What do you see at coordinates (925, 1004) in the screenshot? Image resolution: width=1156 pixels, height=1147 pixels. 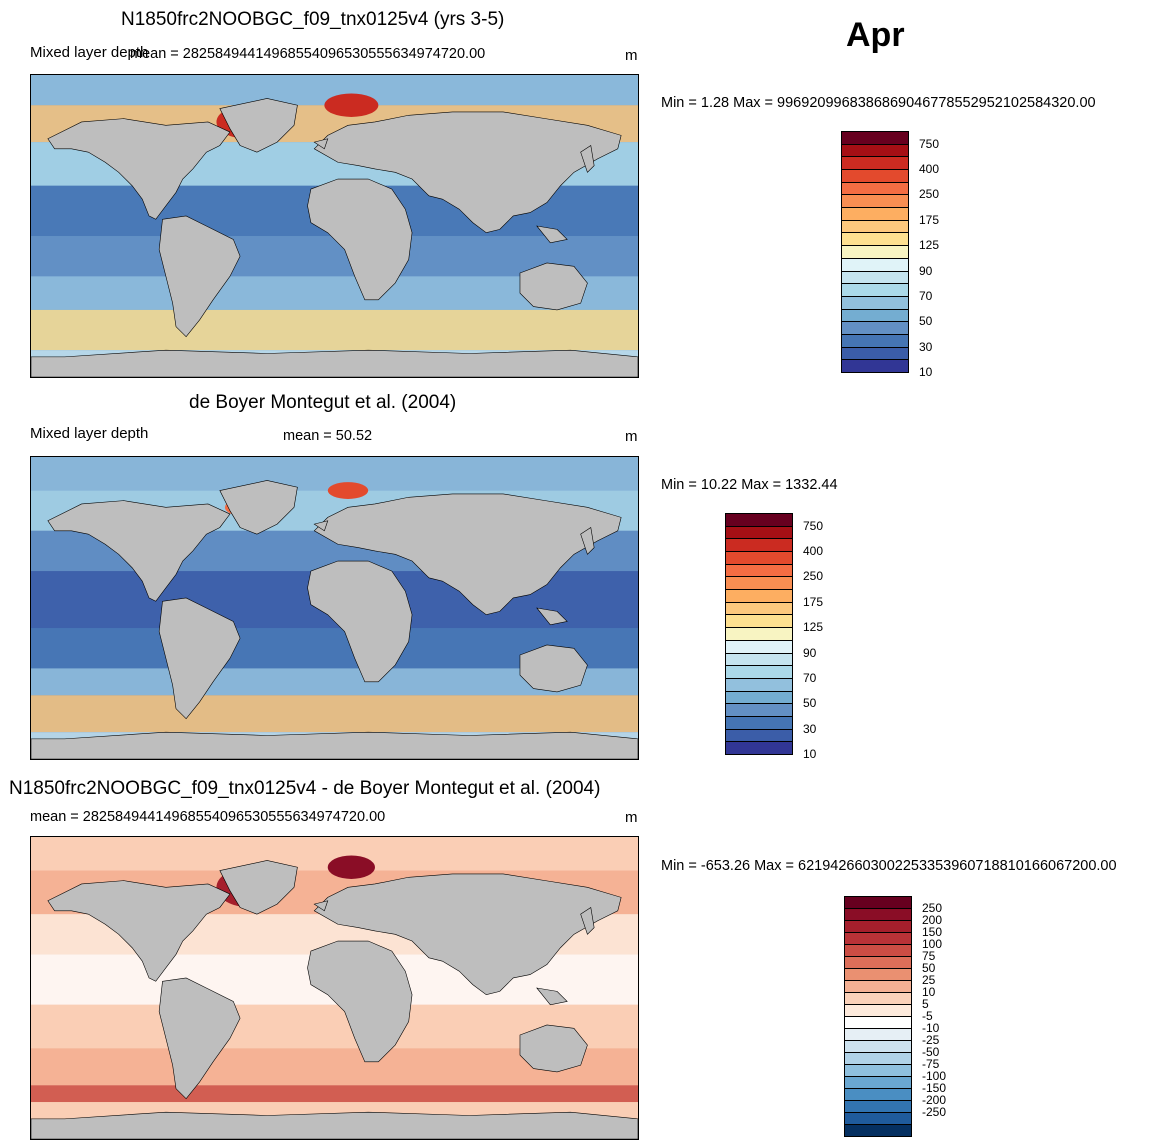 I see `colorbar-label: 5` at bounding box center [925, 1004].